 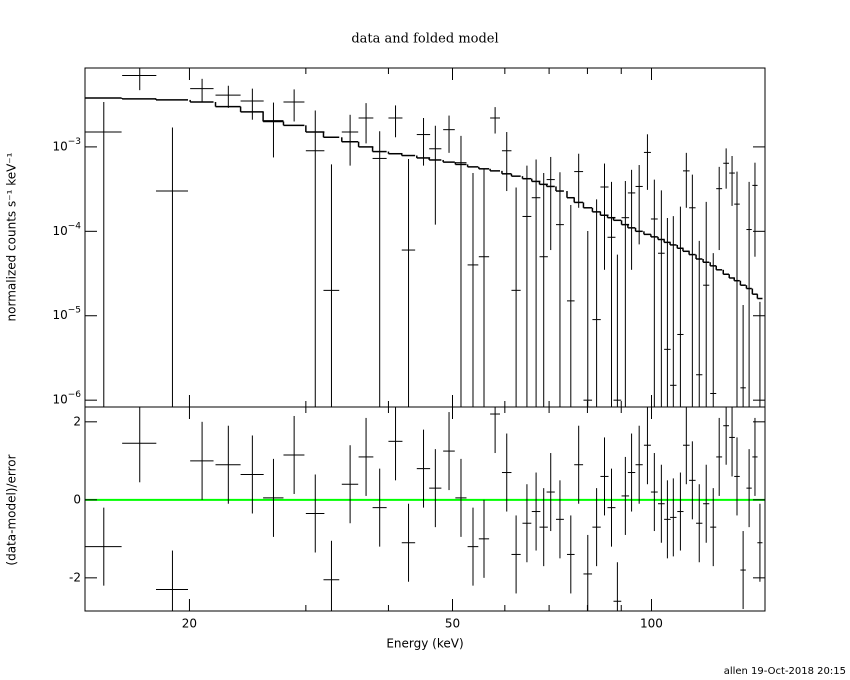 I want to click on y-tick-label: 0, so click(x=77, y=499).